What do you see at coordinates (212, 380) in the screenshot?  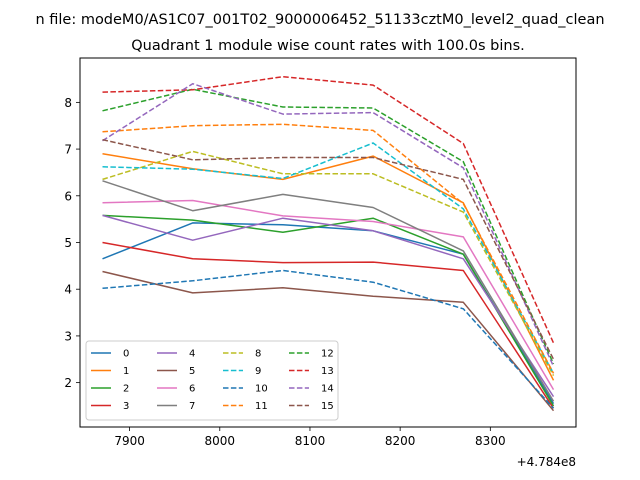 I see `legend-box` at bounding box center [212, 380].